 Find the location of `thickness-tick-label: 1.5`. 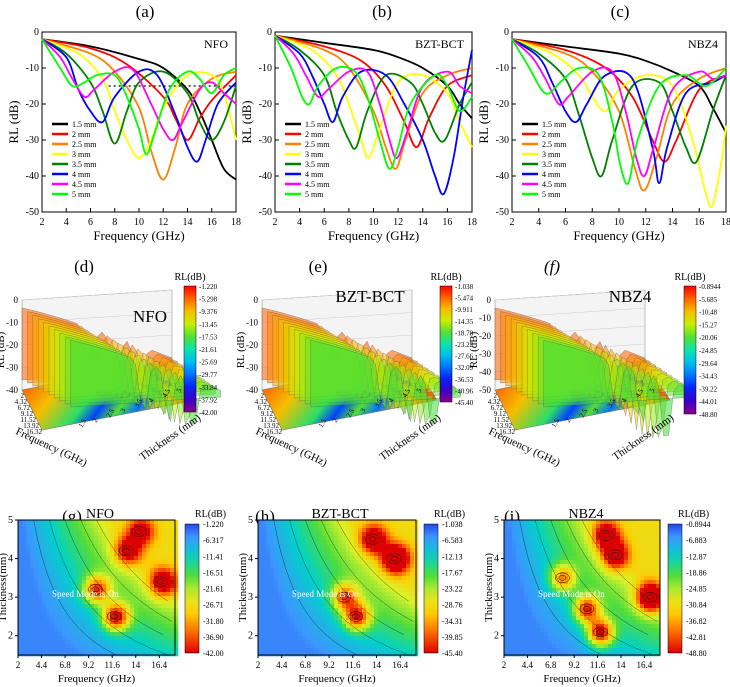

thickness-tick-label: 1.5 is located at coordinates (323, 423).